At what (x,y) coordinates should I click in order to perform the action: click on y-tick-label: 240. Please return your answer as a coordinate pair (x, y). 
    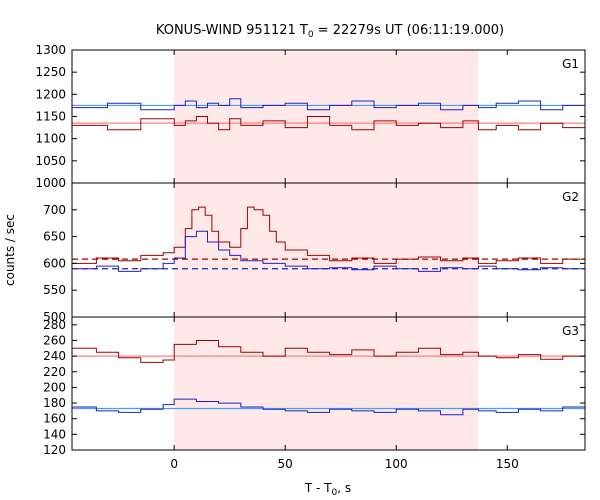
    Looking at the image, I should click on (54, 356).